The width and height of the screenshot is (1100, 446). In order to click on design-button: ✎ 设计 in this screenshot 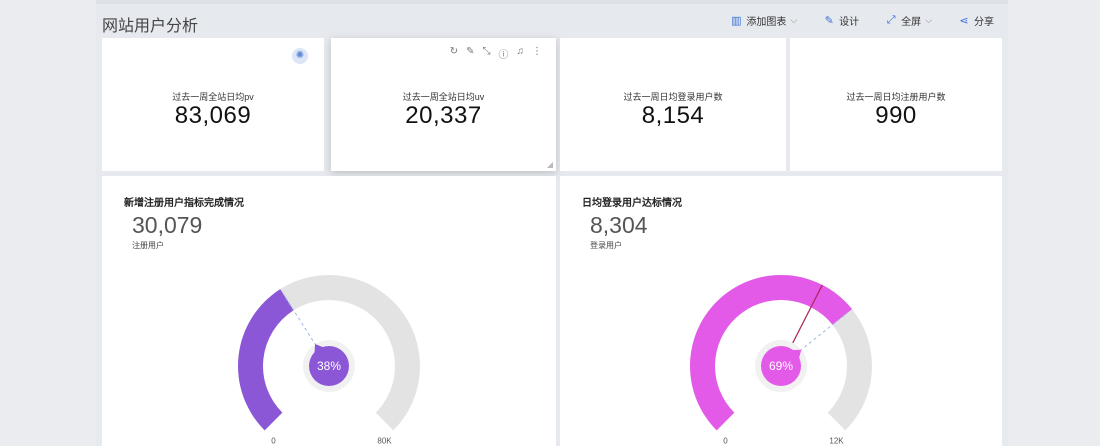, I will do `click(841, 20)`.